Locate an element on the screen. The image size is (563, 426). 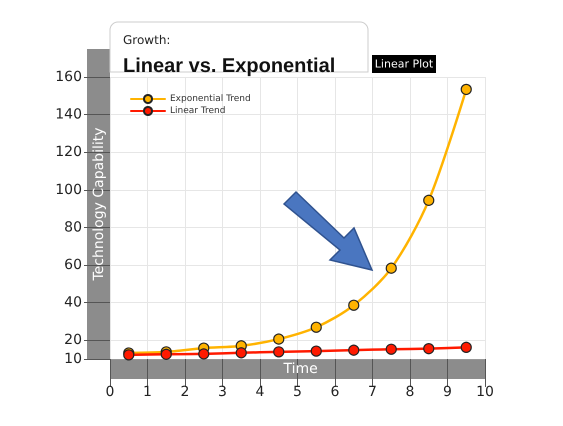
x-tick-label: 6 is located at coordinates (335, 392).